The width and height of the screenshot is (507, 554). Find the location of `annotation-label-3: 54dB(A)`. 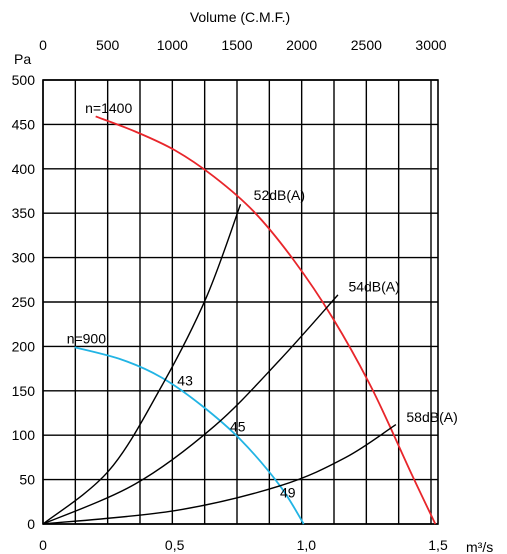

annotation-label-3: 54dB(A) is located at coordinates (373, 286).